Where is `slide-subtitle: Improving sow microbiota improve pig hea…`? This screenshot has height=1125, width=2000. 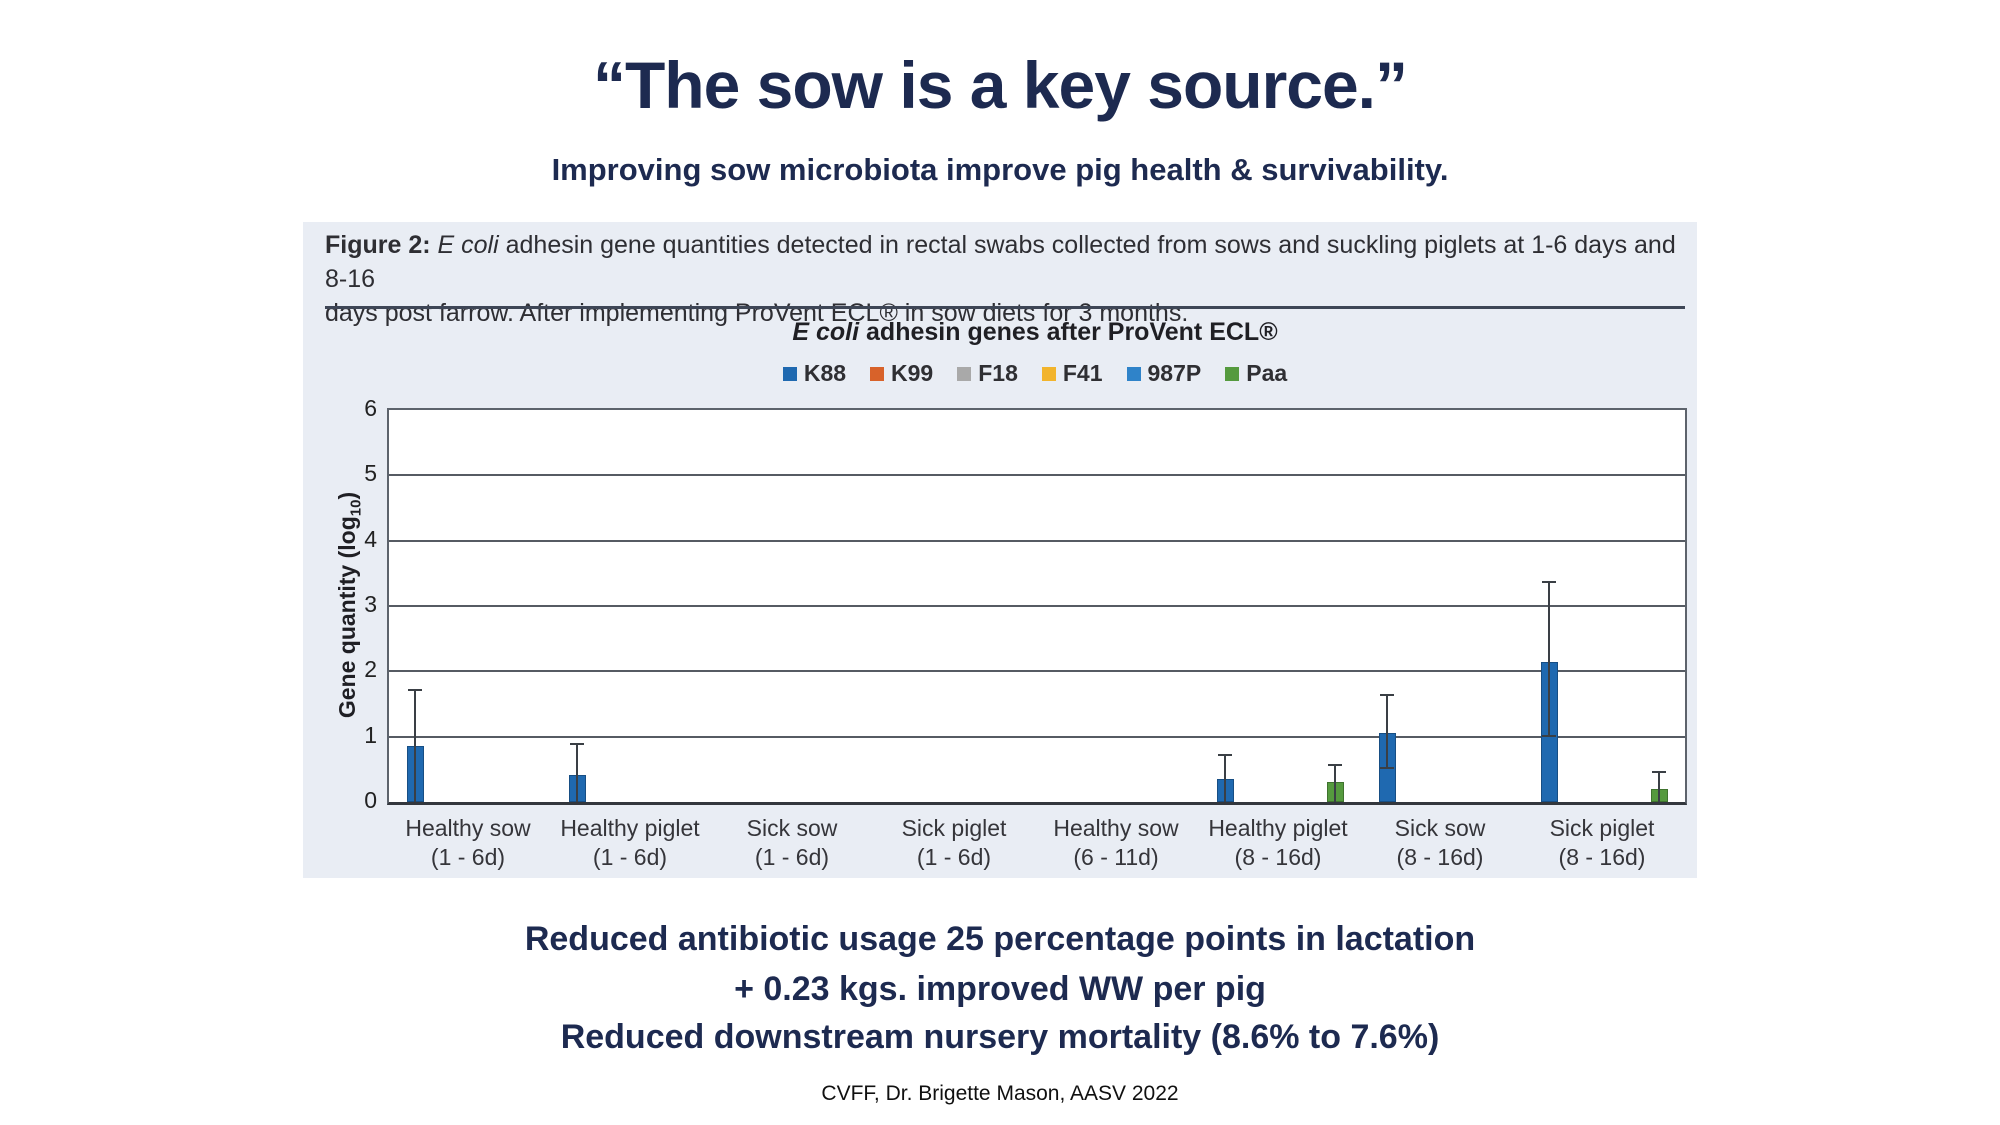 slide-subtitle: Improving sow microbiota improve pig hea… is located at coordinates (1000, 169).